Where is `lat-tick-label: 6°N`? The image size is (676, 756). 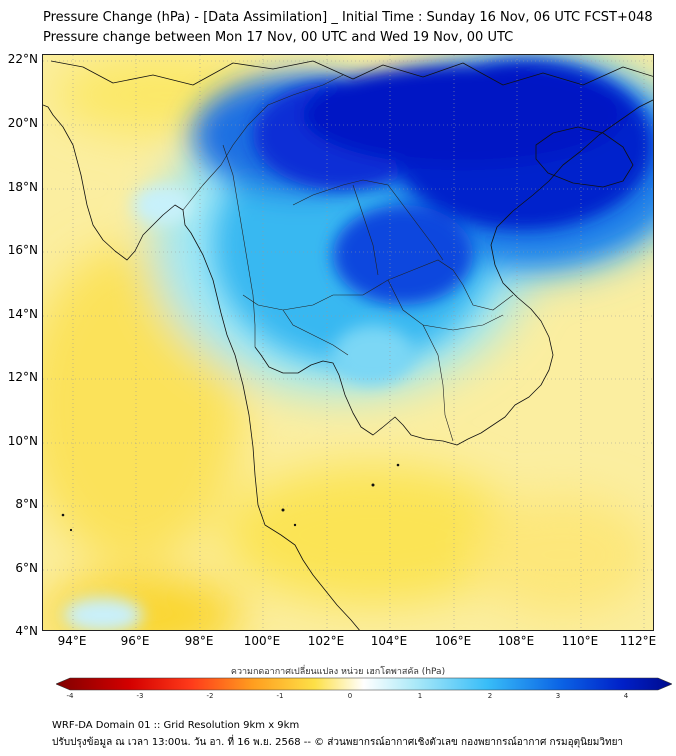
lat-tick-label: 6°N is located at coordinates (26, 568).